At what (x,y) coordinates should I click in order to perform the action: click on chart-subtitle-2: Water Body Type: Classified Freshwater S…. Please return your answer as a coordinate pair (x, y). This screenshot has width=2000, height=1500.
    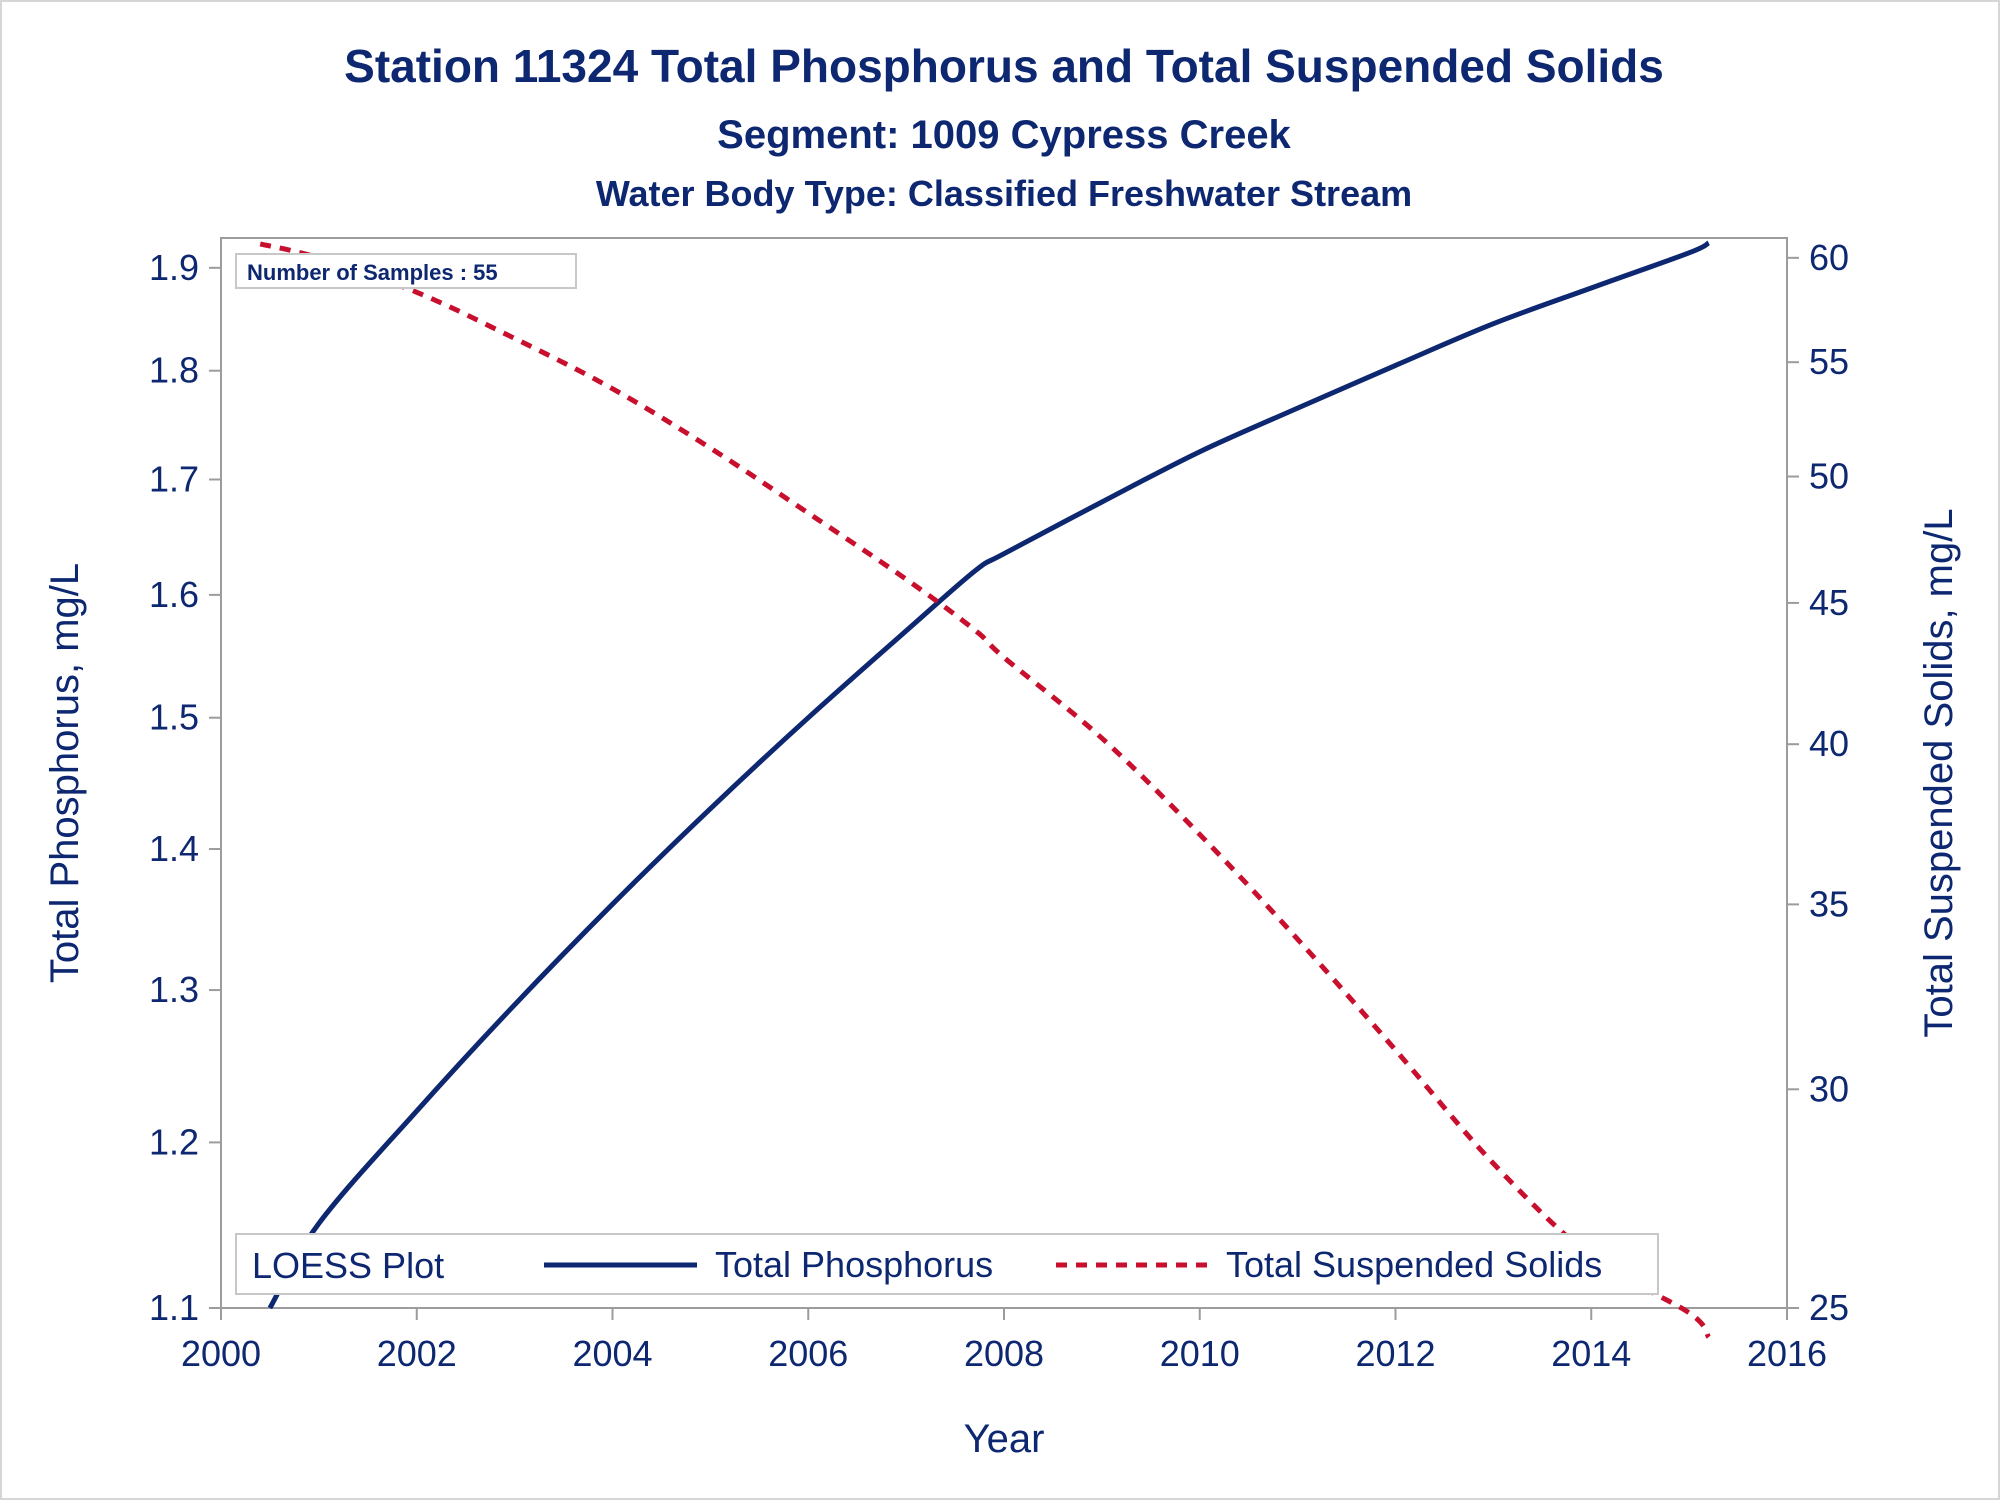
    Looking at the image, I should click on (1004, 193).